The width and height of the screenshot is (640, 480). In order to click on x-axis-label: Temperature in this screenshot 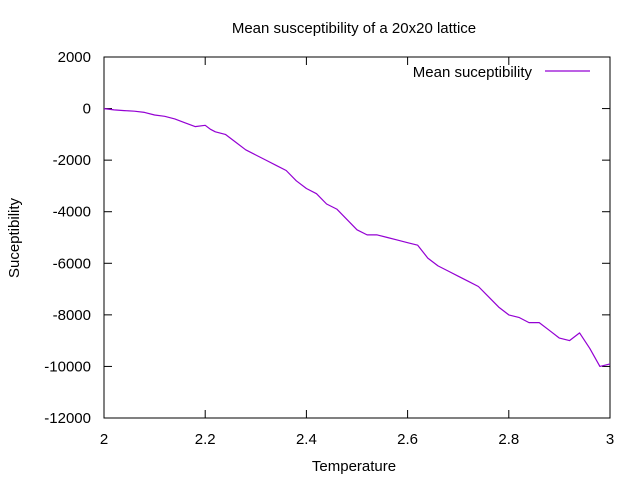, I will do `click(354, 466)`.